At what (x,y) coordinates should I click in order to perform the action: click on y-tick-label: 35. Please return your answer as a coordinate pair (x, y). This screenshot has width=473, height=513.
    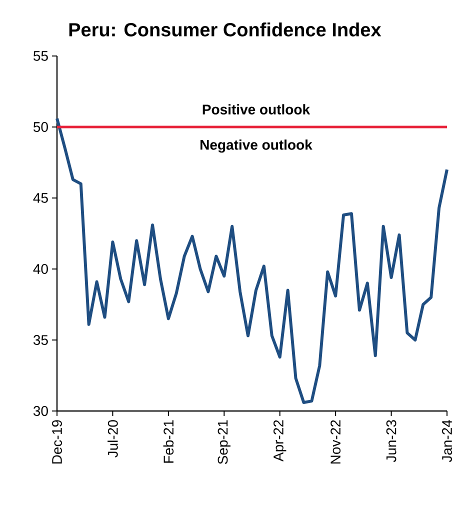
    Looking at the image, I should click on (40, 340).